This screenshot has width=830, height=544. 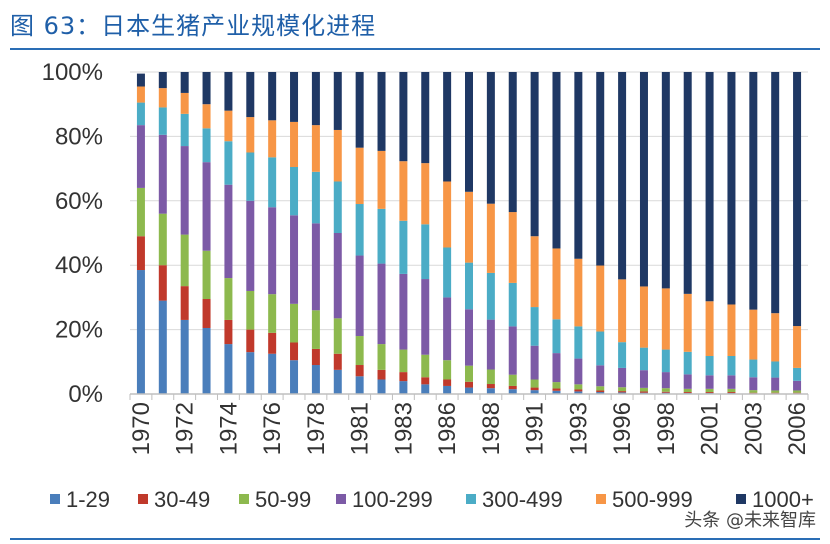 What do you see at coordinates (316, 428) in the screenshot?
I see `x-tick-label: 1978` at bounding box center [316, 428].